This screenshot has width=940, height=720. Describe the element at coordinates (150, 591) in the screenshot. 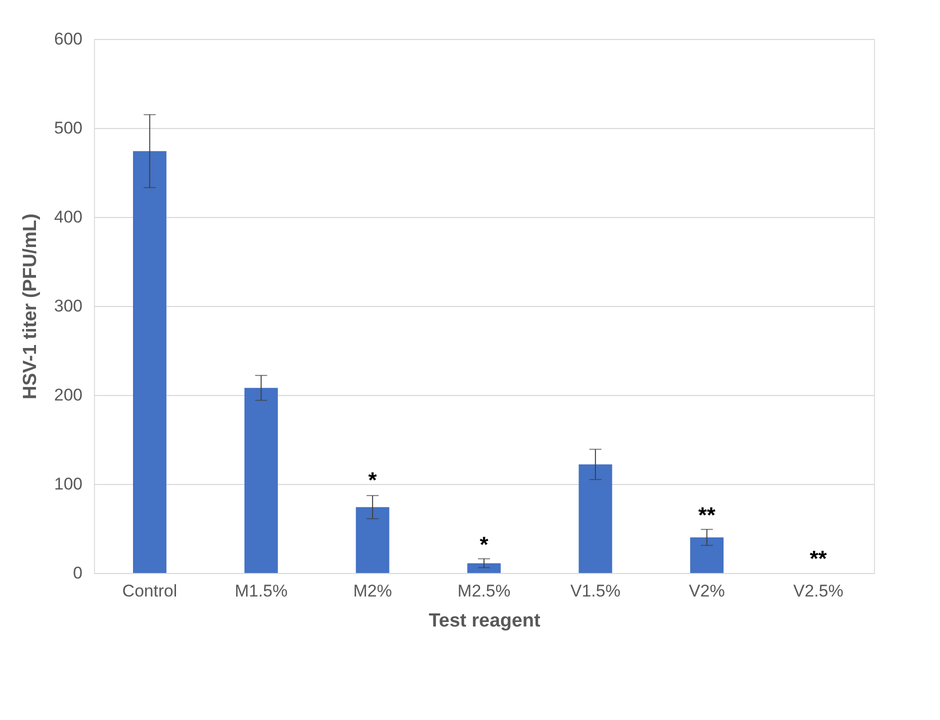

I see `x-tick-label: Control` at that location.